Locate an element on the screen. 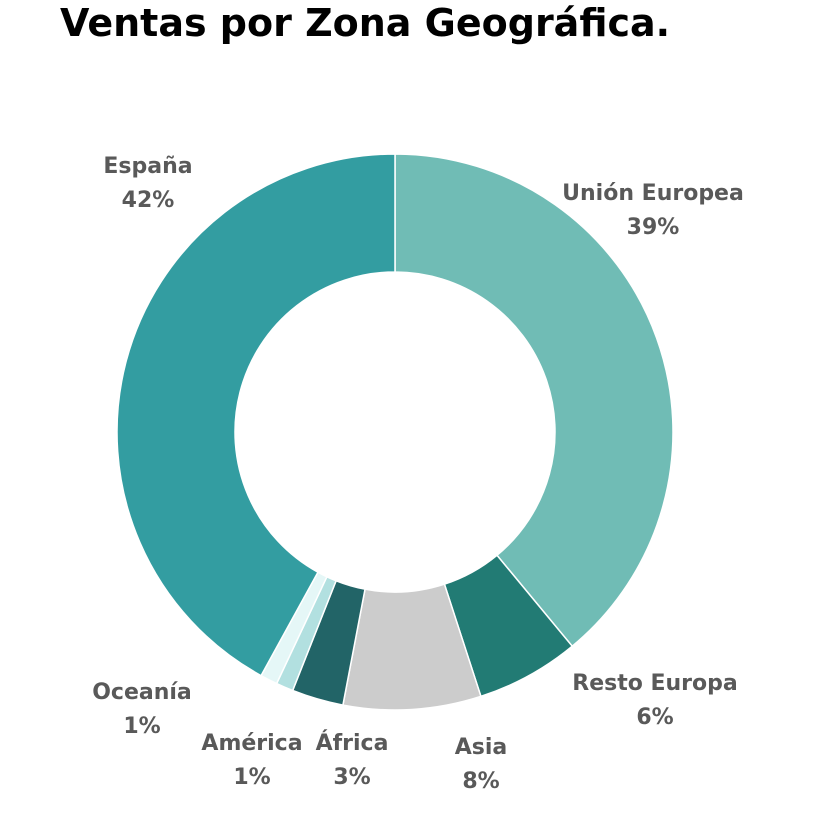 This screenshot has height=839, width=820. value-label-espana: 42% is located at coordinates (148, 200).